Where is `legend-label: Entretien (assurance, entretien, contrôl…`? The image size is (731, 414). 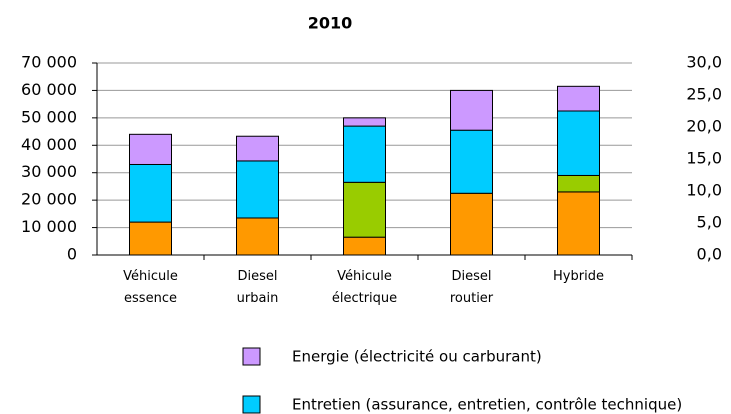
legend-label: Entretien (assurance, entretien, contrôl… is located at coordinates (487, 405).